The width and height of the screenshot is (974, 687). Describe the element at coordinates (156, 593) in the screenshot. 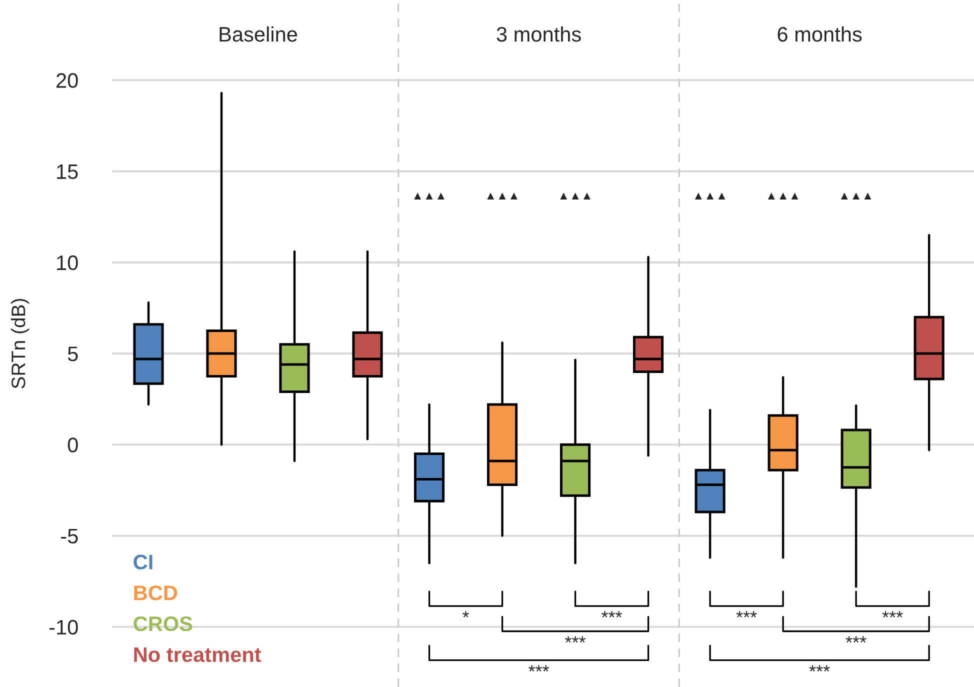

I see `text: BCD` at that location.